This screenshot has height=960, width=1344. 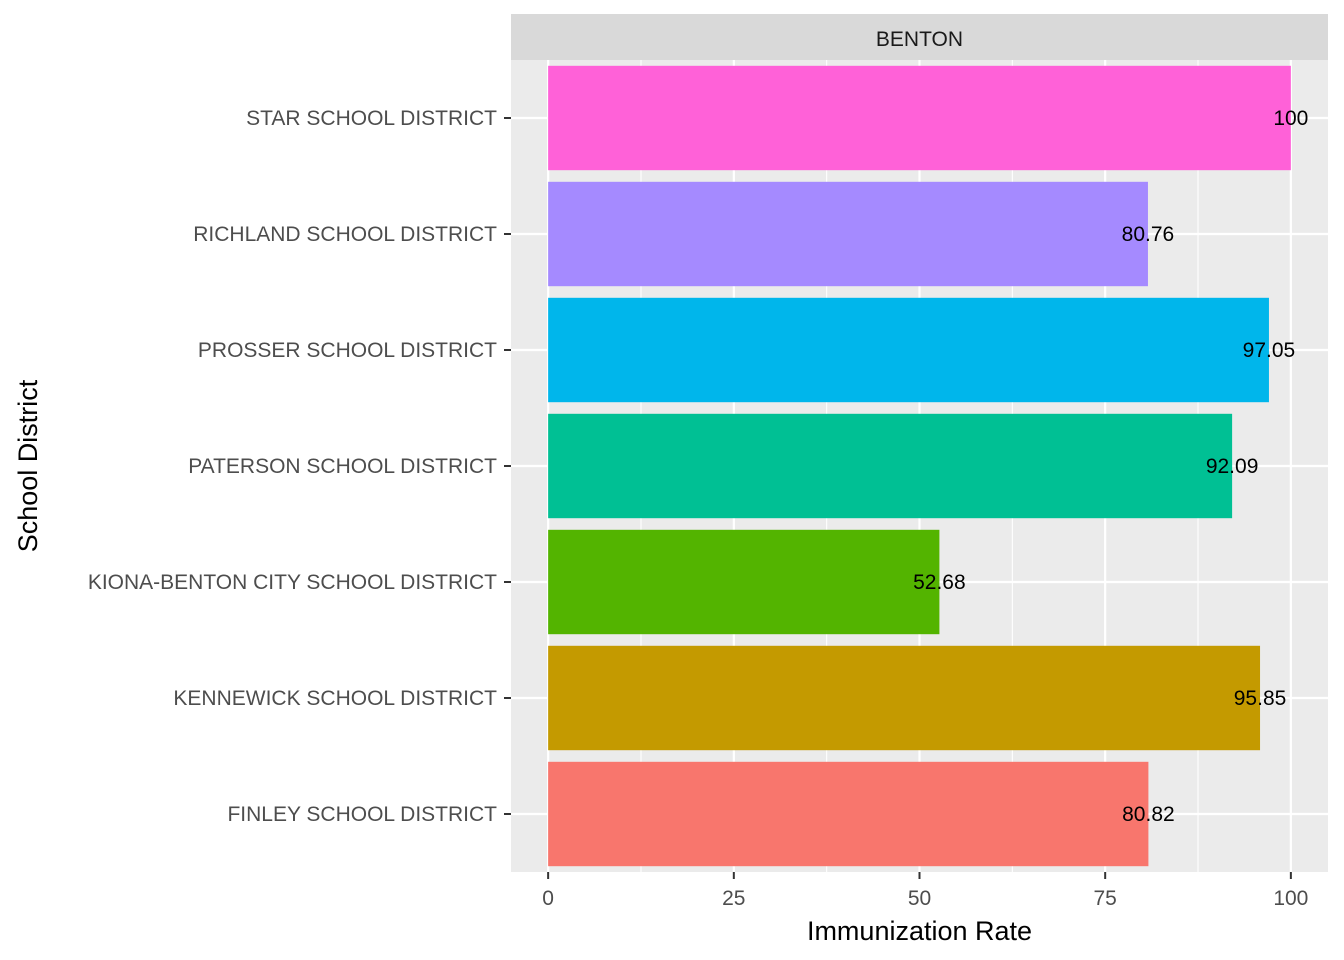 What do you see at coordinates (1148, 814) in the screenshot?
I see `bar-value-label: 80.82` at bounding box center [1148, 814].